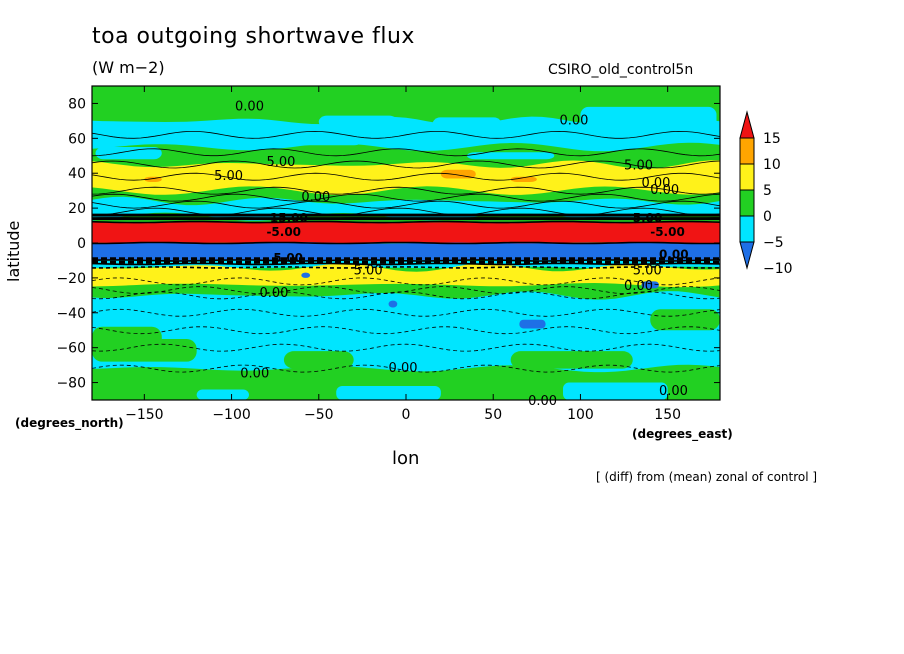 This screenshot has height=654, width=904. What do you see at coordinates (772, 139) in the screenshot?
I see `colorbar-label: 15` at bounding box center [772, 139].